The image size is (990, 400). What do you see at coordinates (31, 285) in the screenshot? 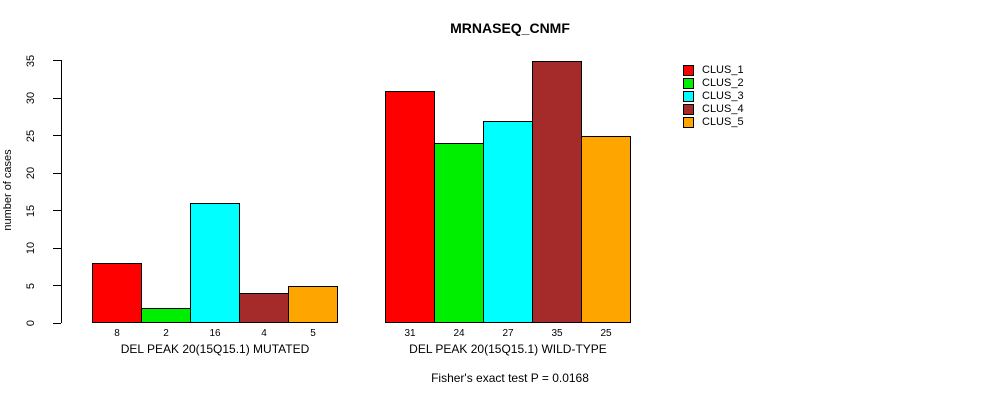
I see `y-axis-tick-label: 5` at bounding box center [31, 285].